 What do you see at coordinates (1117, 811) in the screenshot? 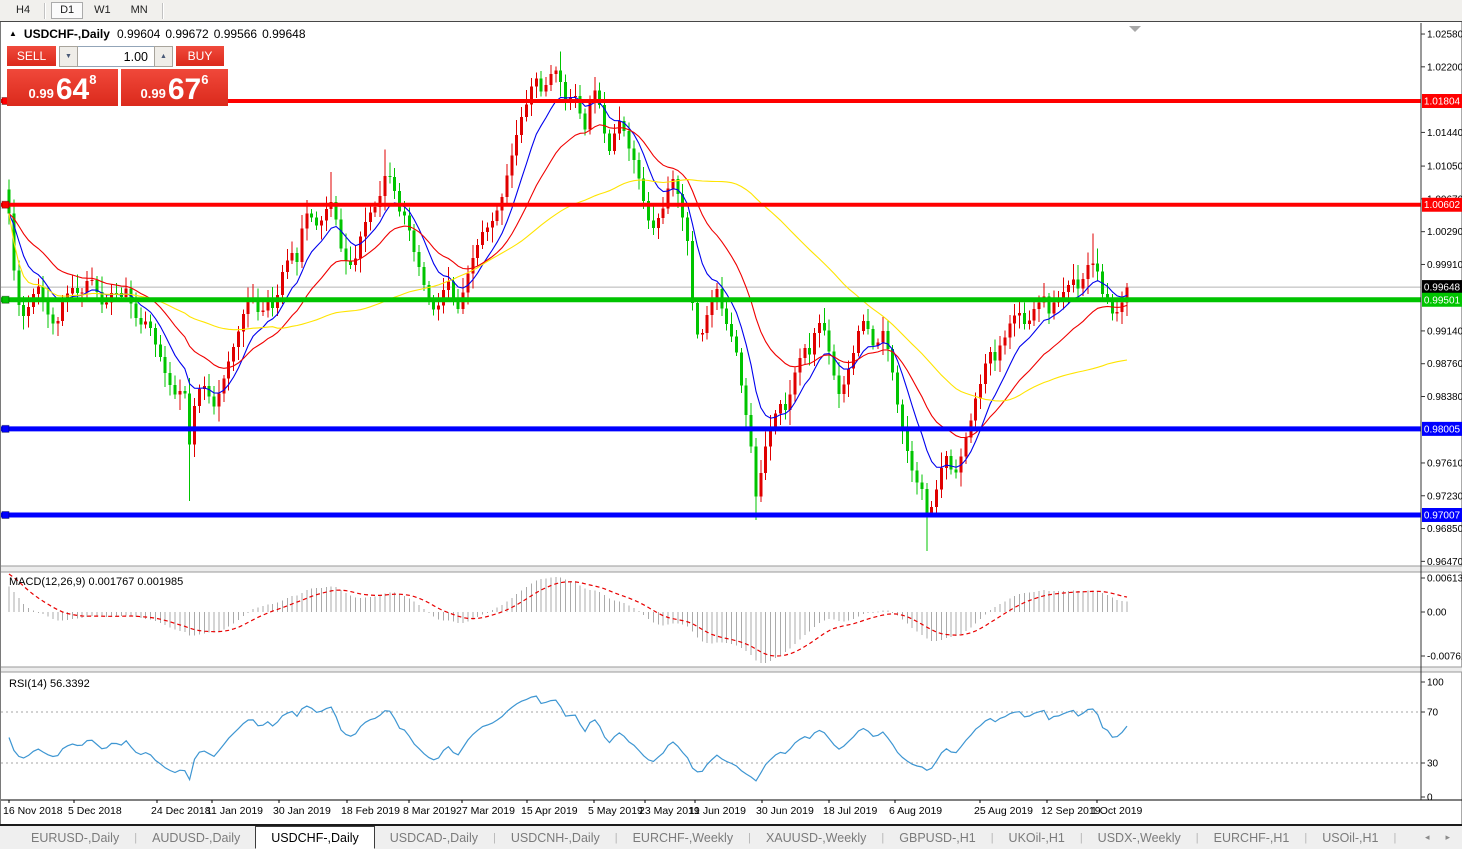
I see `date-label: 1 Oct 2019` at bounding box center [1117, 811].